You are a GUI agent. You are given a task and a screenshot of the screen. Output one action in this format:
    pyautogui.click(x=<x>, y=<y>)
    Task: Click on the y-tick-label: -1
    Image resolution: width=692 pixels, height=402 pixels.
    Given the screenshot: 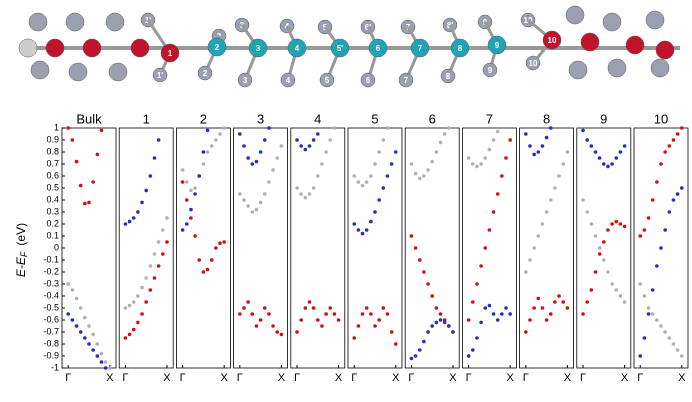 What is the action you would take?
    pyautogui.click(x=55, y=367)
    